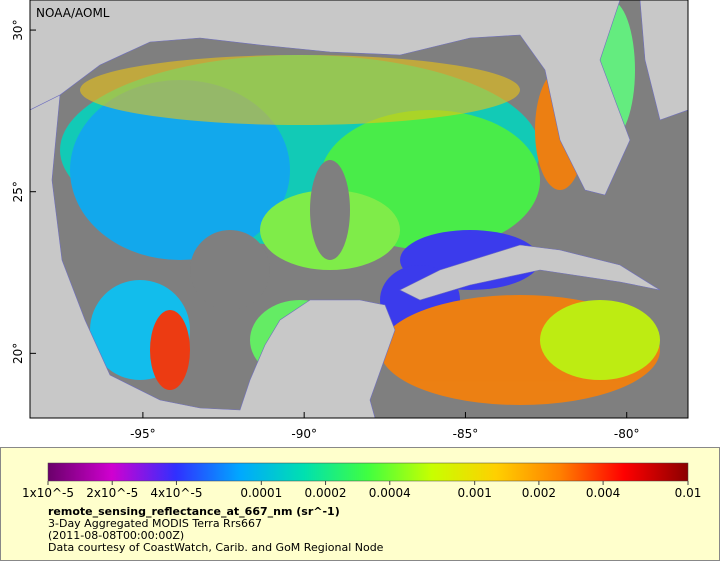 The height and width of the screenshot is (561, 720). Describe the element at coordinates (116, 535) in the screenshot. I see `caption-line: (2011-08-08T00:00:00Z)` at that location.